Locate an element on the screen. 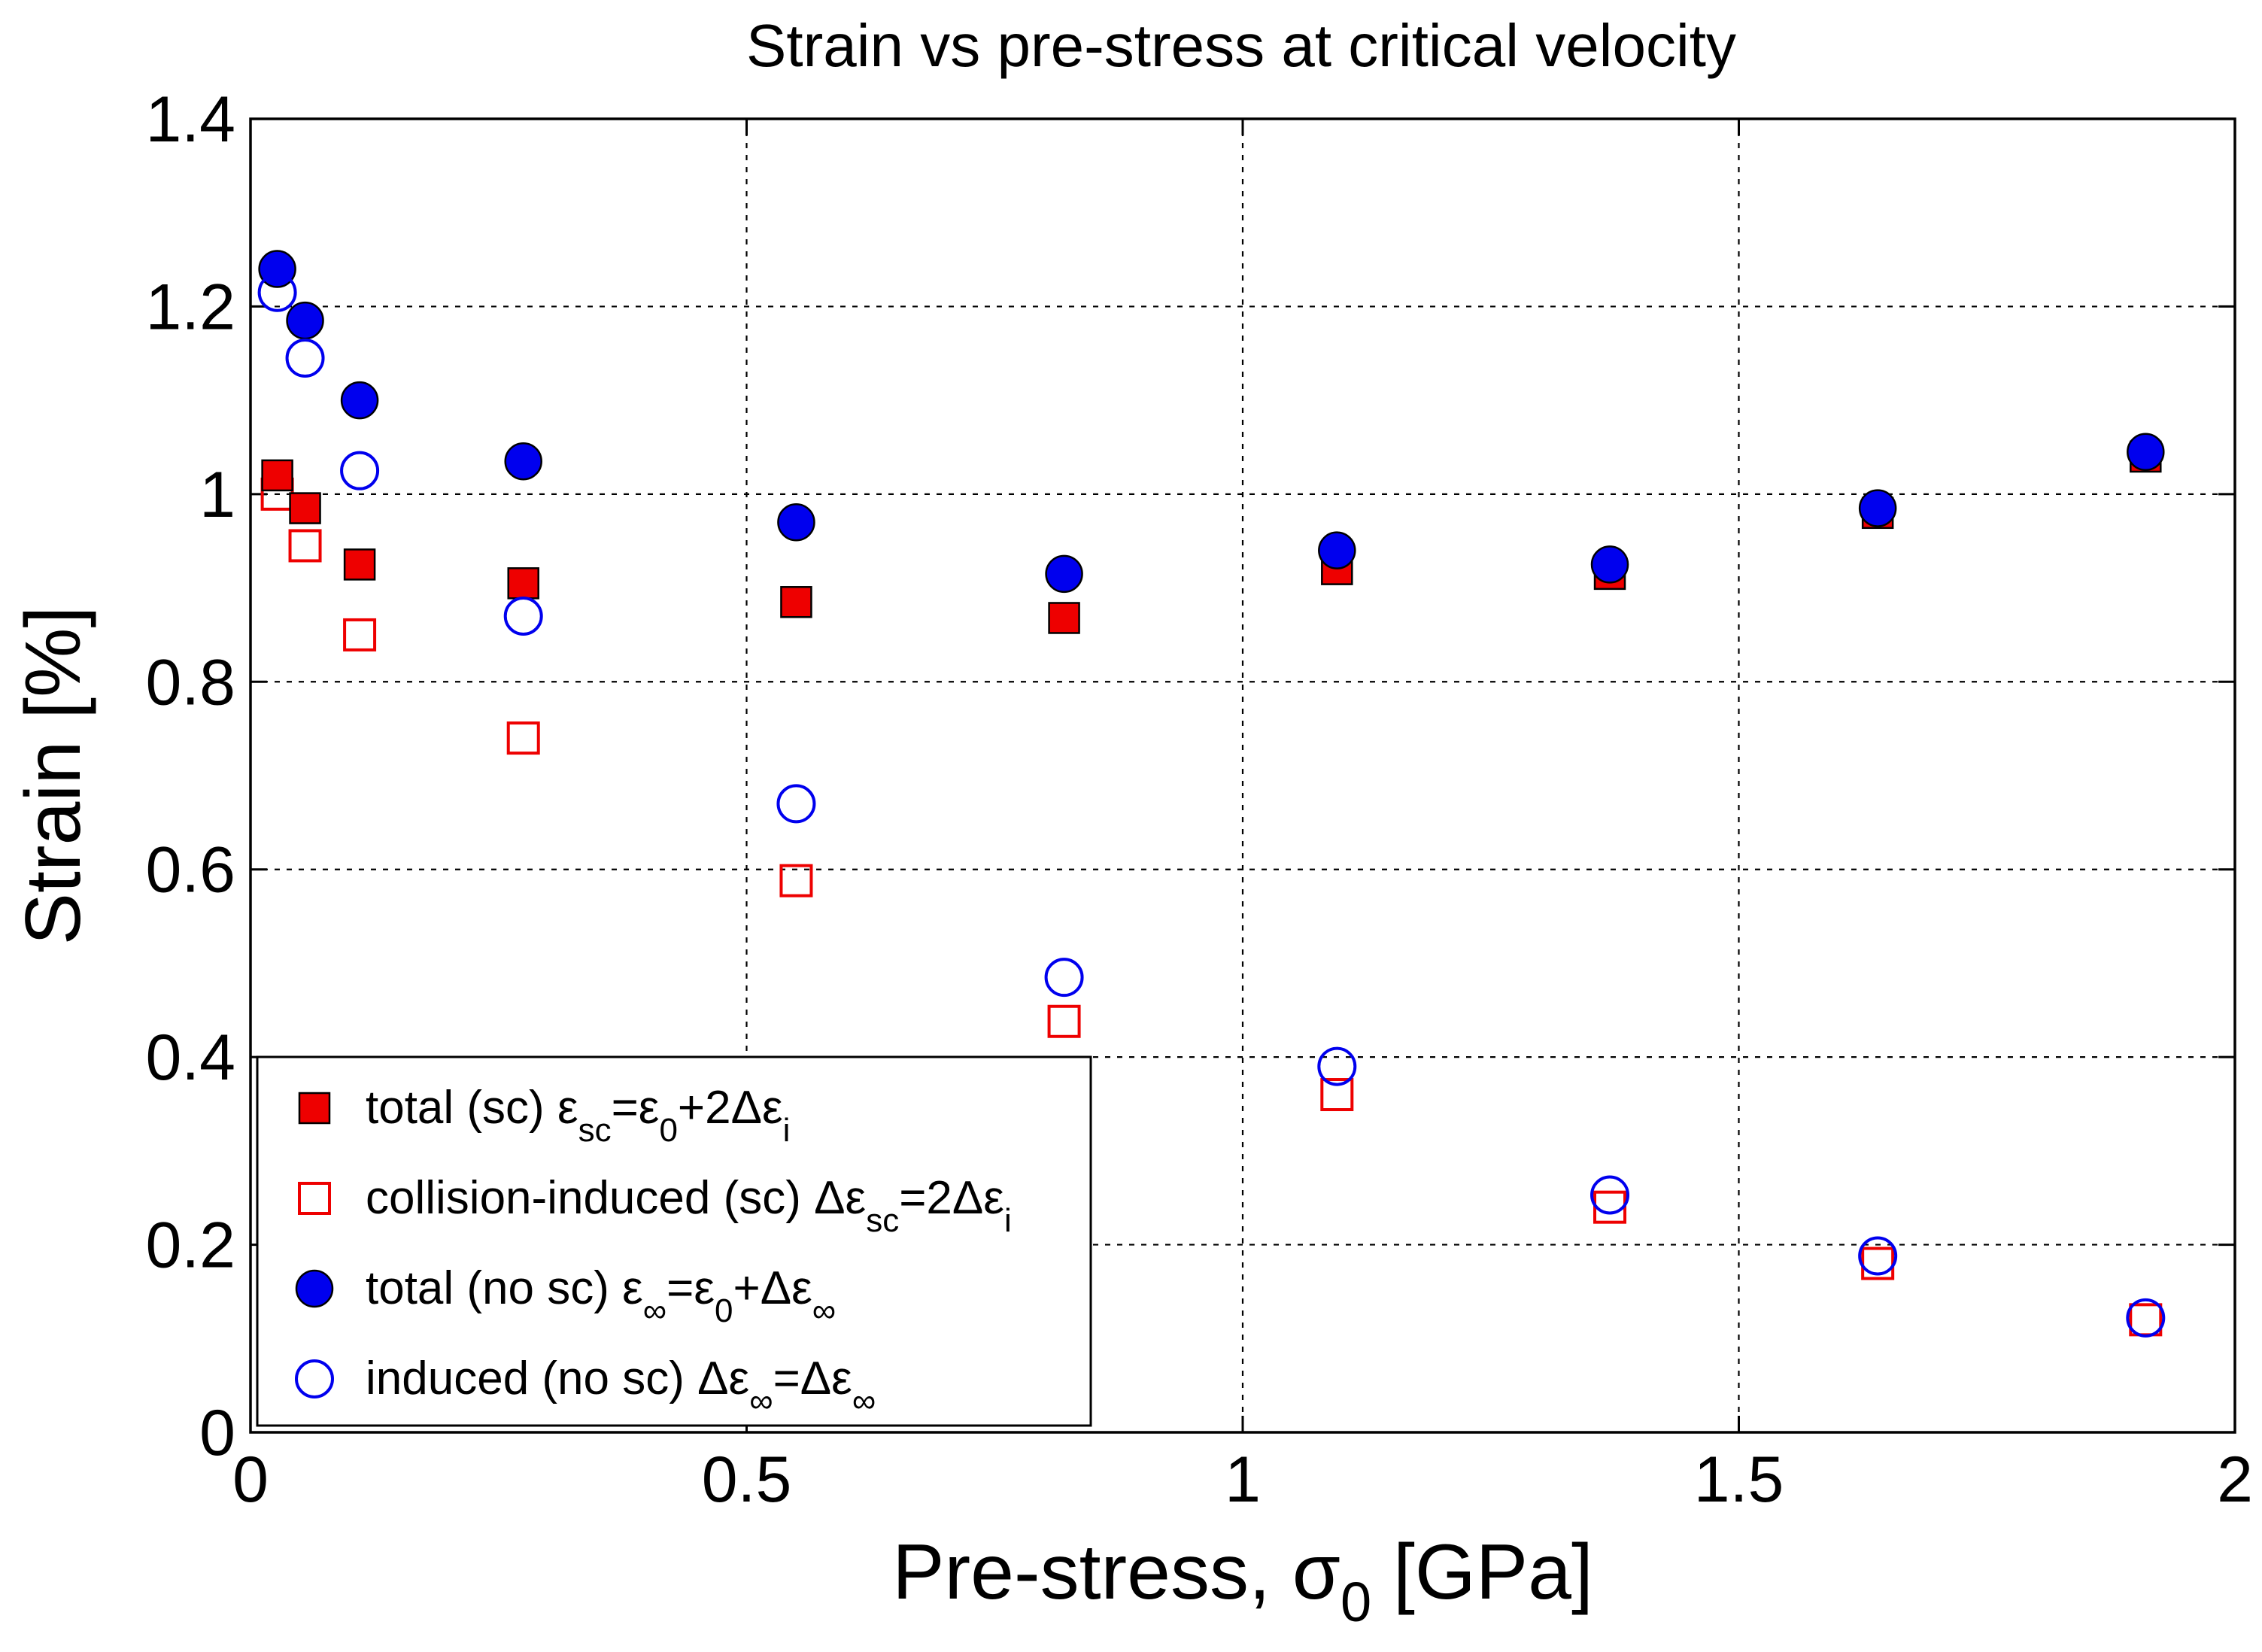 This screenshot has height=1652, width=2262. legend-label-text: collision-induced (sc) is located at coordinates (590, 1198).